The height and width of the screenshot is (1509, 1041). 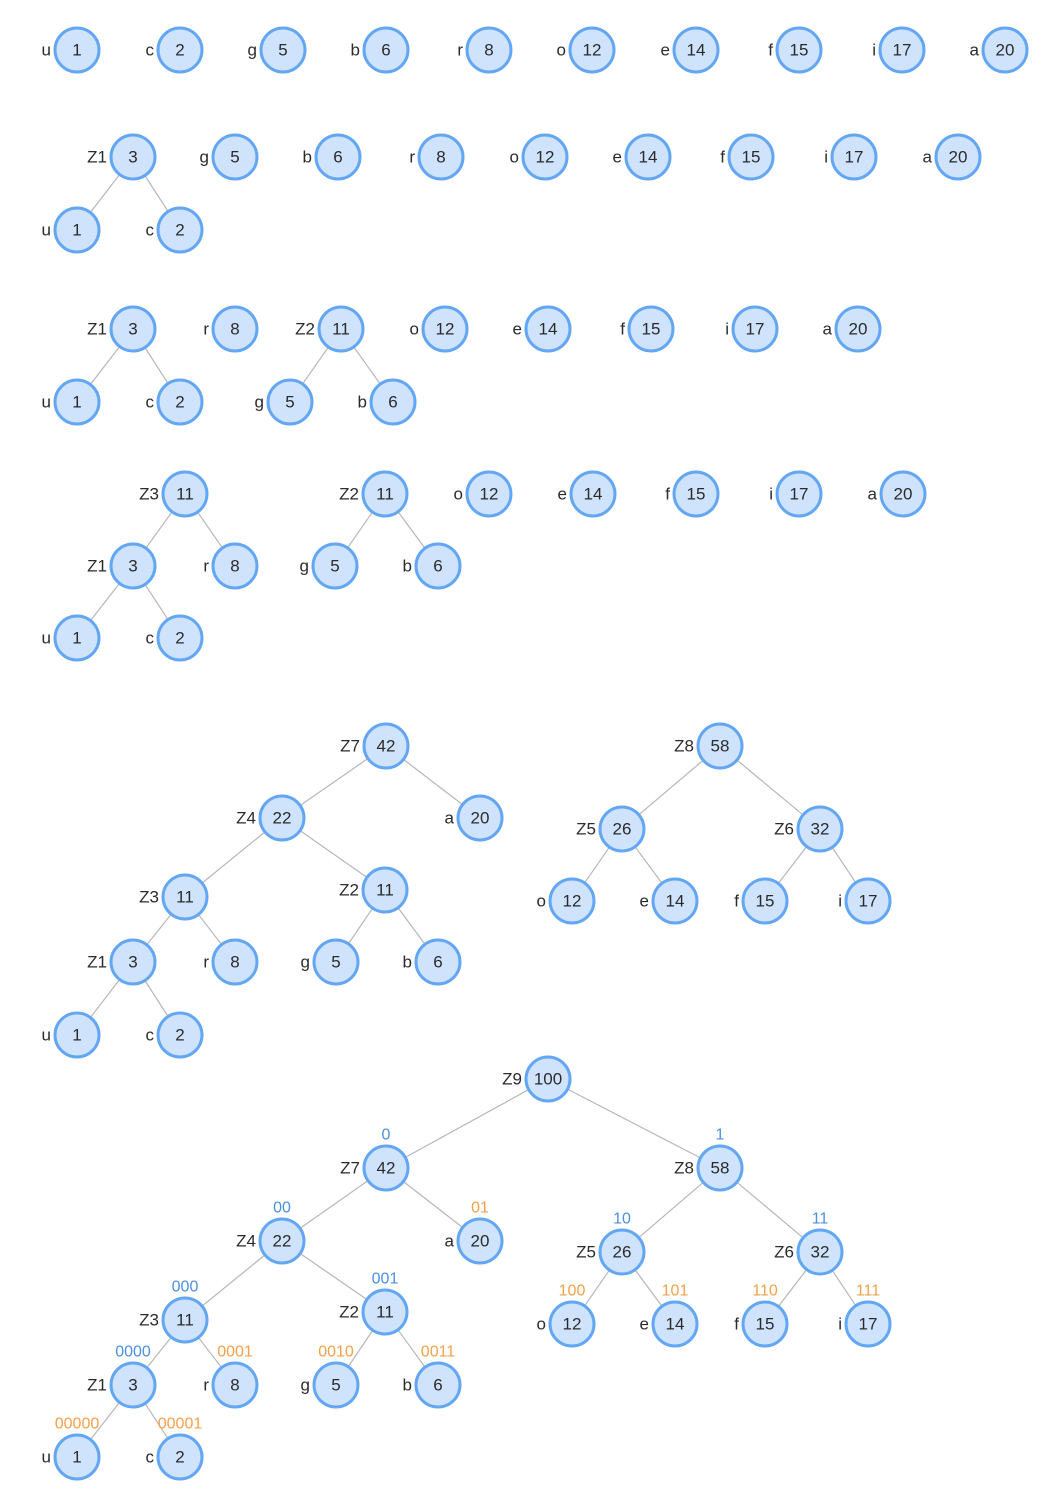 What do you see at coordinates (474, 1232) in the screenshot?
I see `node-a: 20 a 01` at bounding box center [474, 1232].